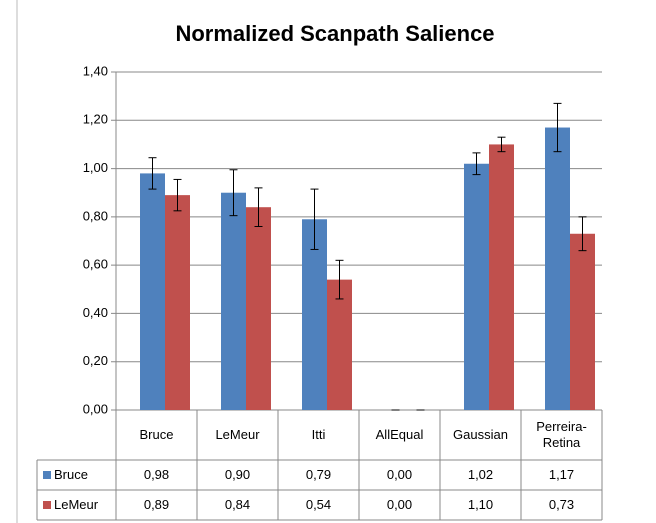  What do you see at coordinates (71, 474) in the screenshot?
I see `legend-label: Bruce` at bounding box center [71, 474].